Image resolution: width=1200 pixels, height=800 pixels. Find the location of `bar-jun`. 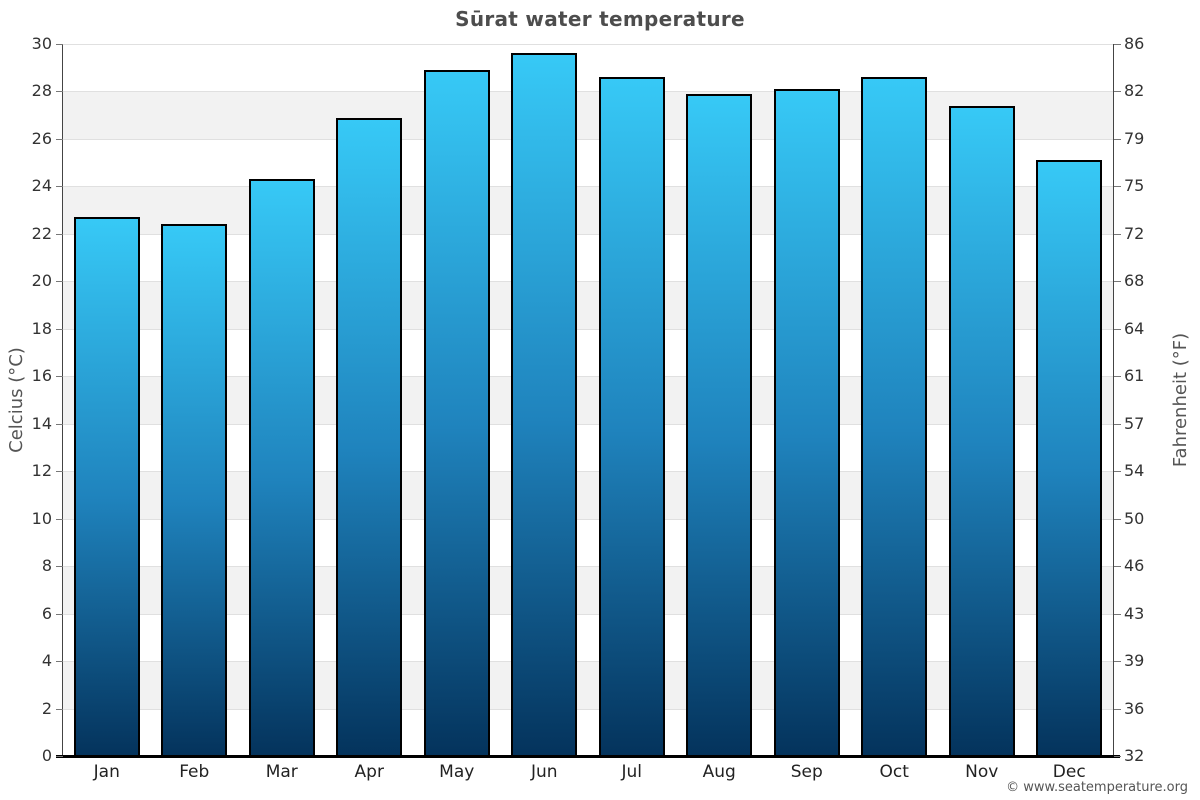

bar-jun is located at coordinates (544, 404).